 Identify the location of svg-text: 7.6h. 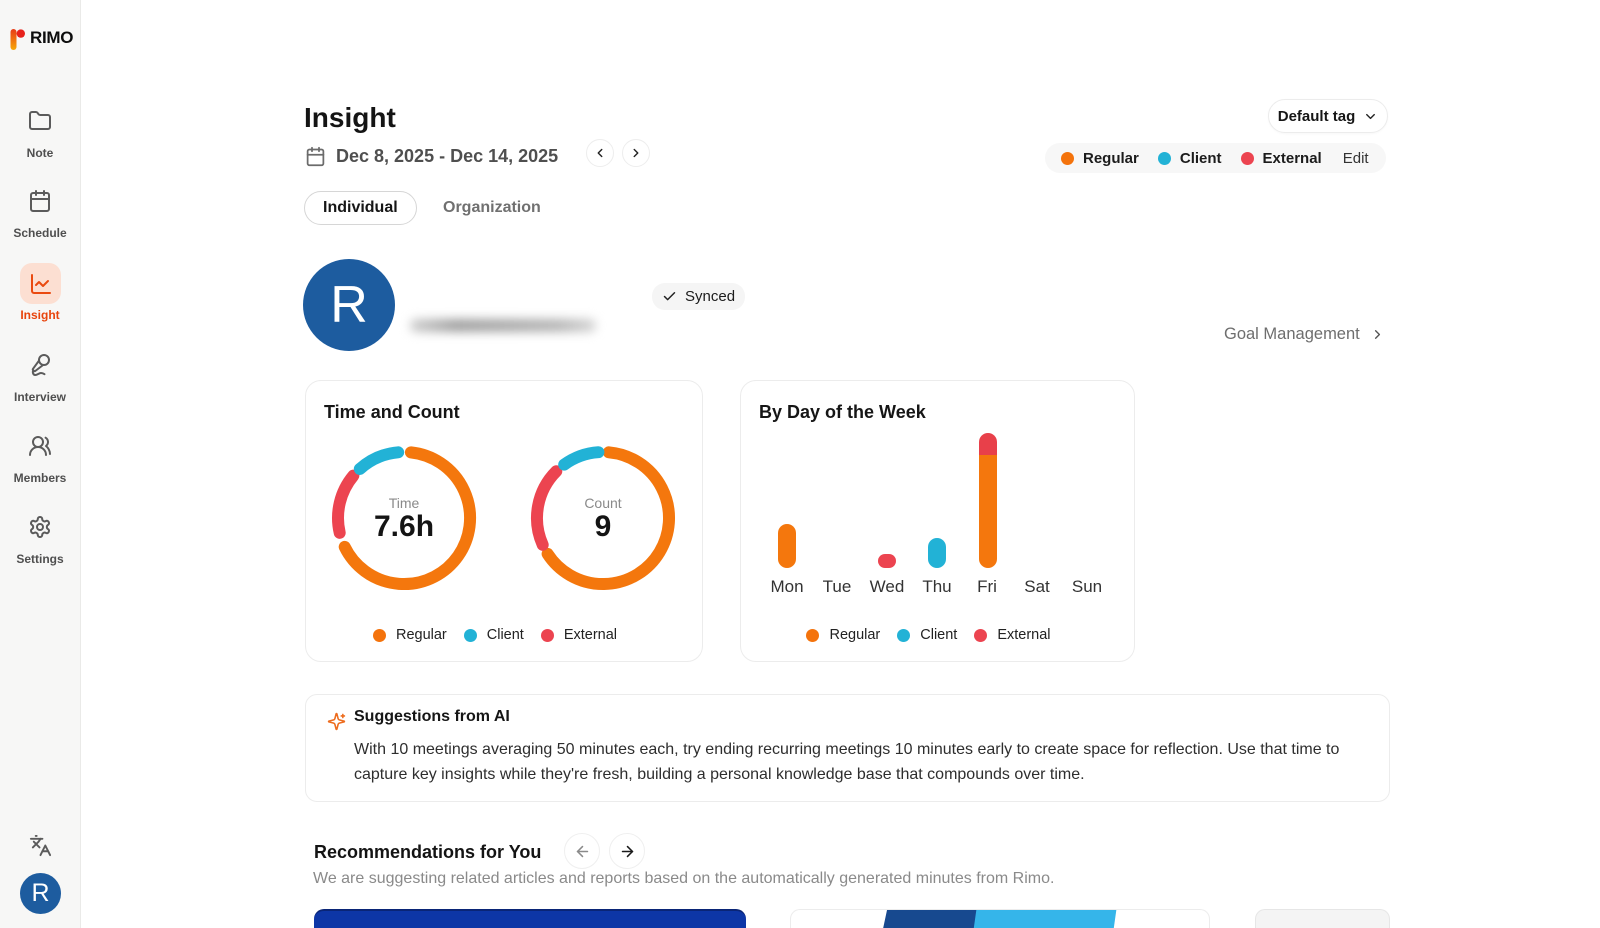
(404, 526).